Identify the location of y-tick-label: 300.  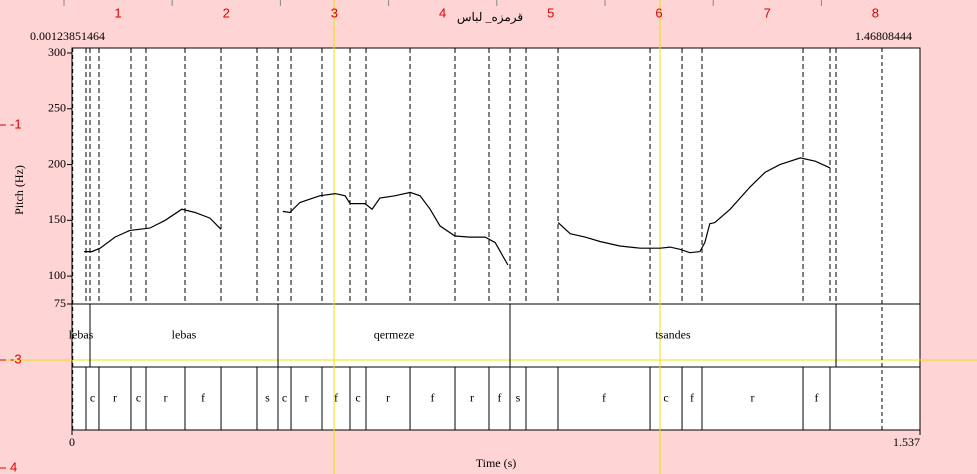
(57, 52).